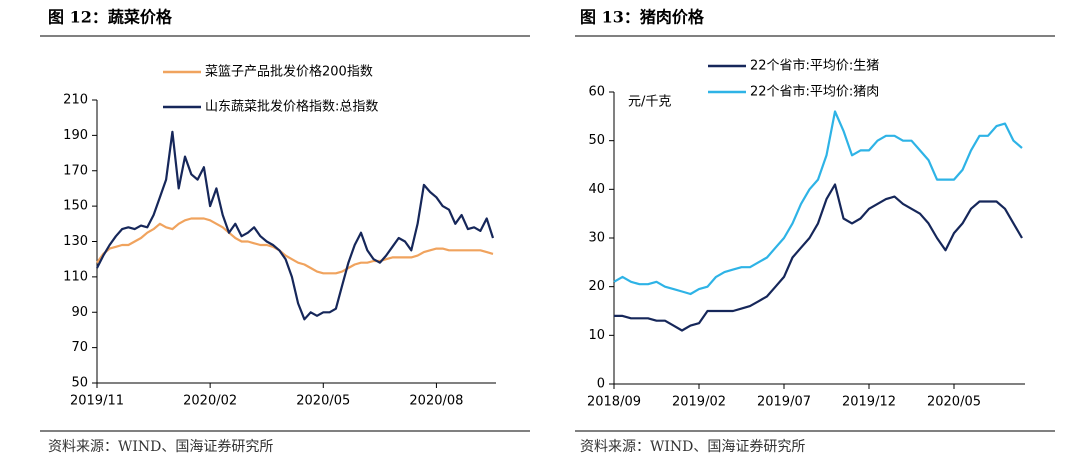 Image resolution: width=1080 pixels, height=467 pixels. Describe the element at coordinates (596, 92) in the screenshot. I see `y-tick-label: 60` at that location.